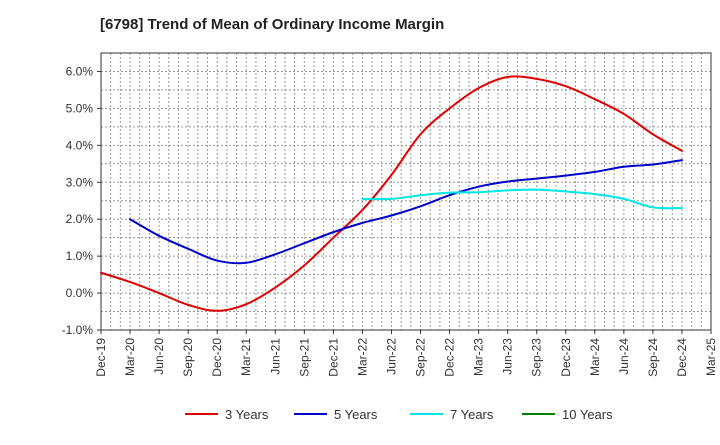 Image resolution: width=720 pixels, height=445 pixels. What do you see at coordinates (595, 357) in the screenshot?
I see `x-tick-label: Mar-24` at bounding box center [595, 357].